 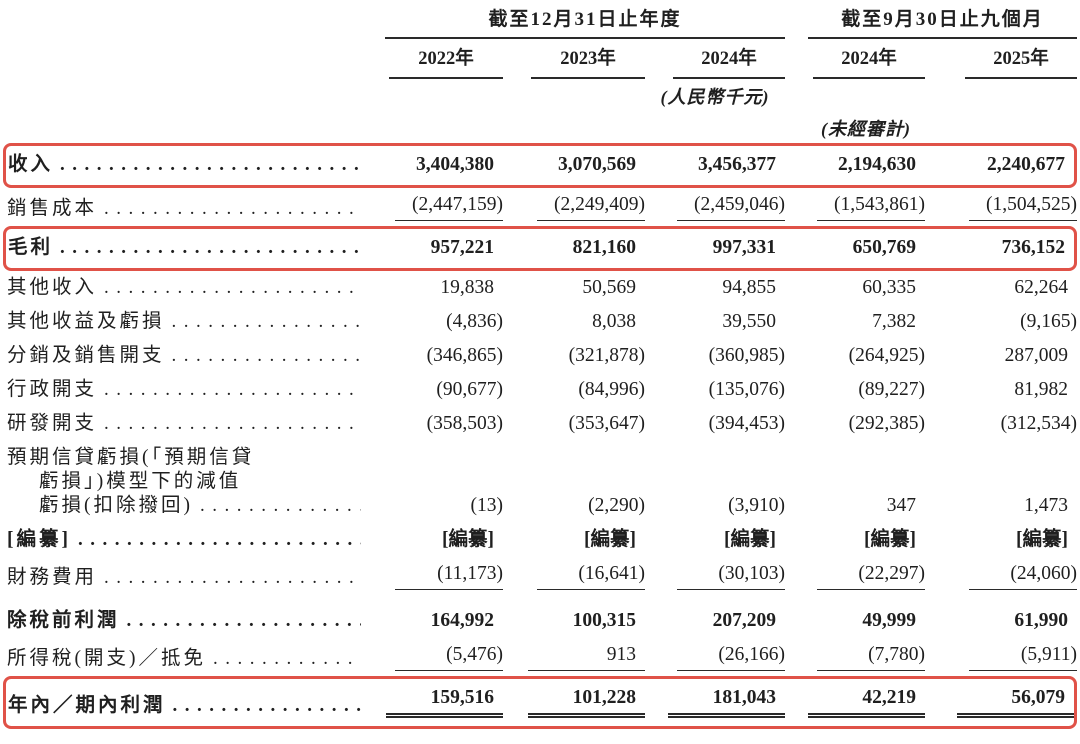 I want to click on row-label: 年內／期內利潤, so click(x=87, y=705).